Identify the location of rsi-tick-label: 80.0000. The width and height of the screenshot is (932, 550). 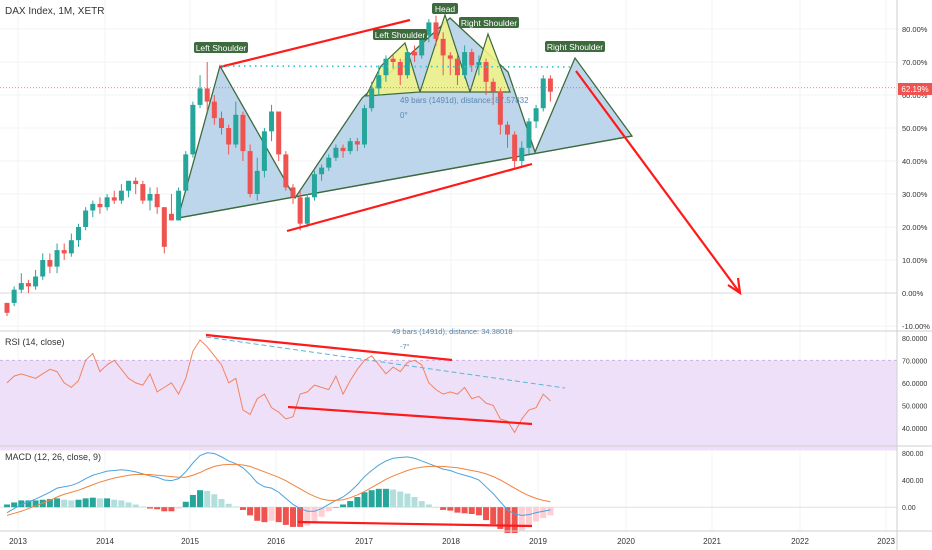
(914, 339).